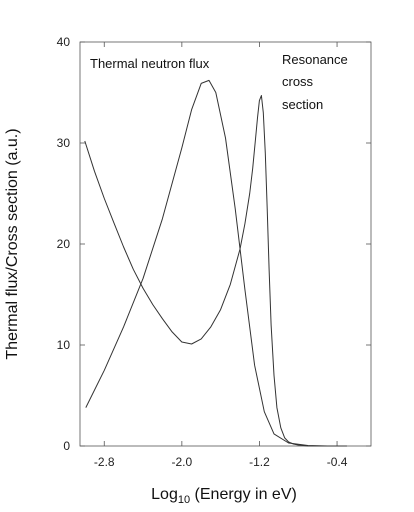  I want to click on x-tick-label: -0.4, so click(337, 462).